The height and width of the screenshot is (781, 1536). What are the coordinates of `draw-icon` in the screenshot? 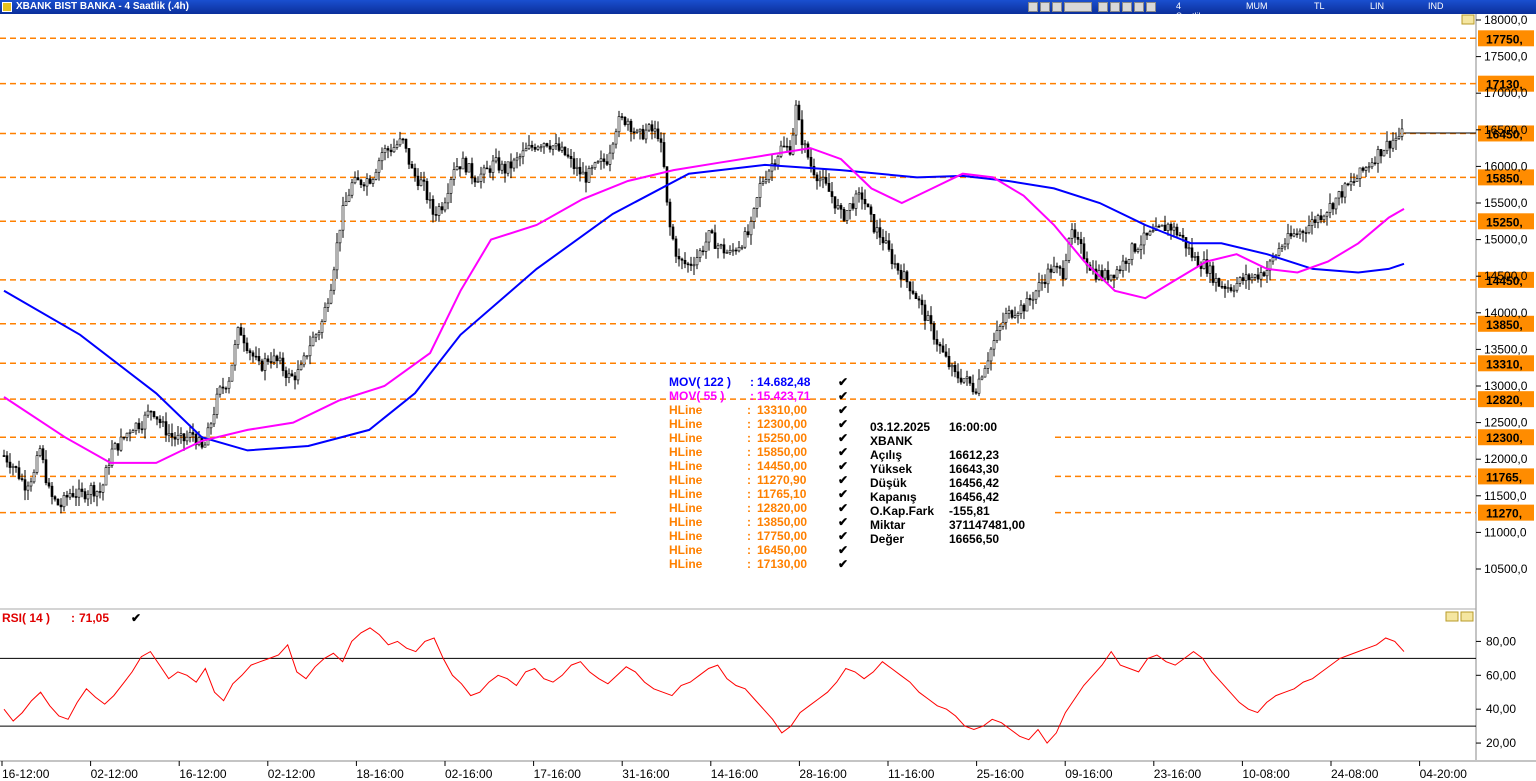 It's located at (1103, 7).